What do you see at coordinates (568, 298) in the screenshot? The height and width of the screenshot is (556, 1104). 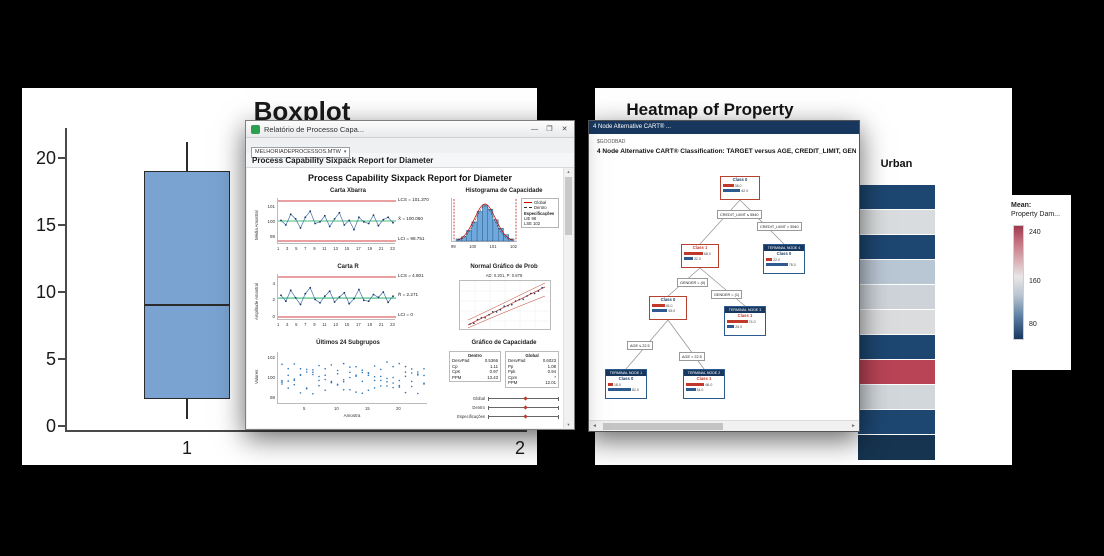 I see `vertical-scrollbar: ▲ ▼` at bounding box center [568, 298].